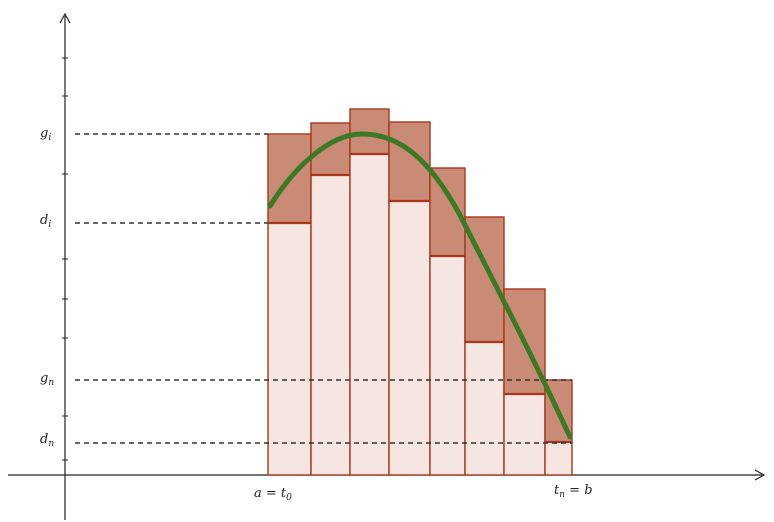  I want to click on label-d-i: di, so click(45, 221).